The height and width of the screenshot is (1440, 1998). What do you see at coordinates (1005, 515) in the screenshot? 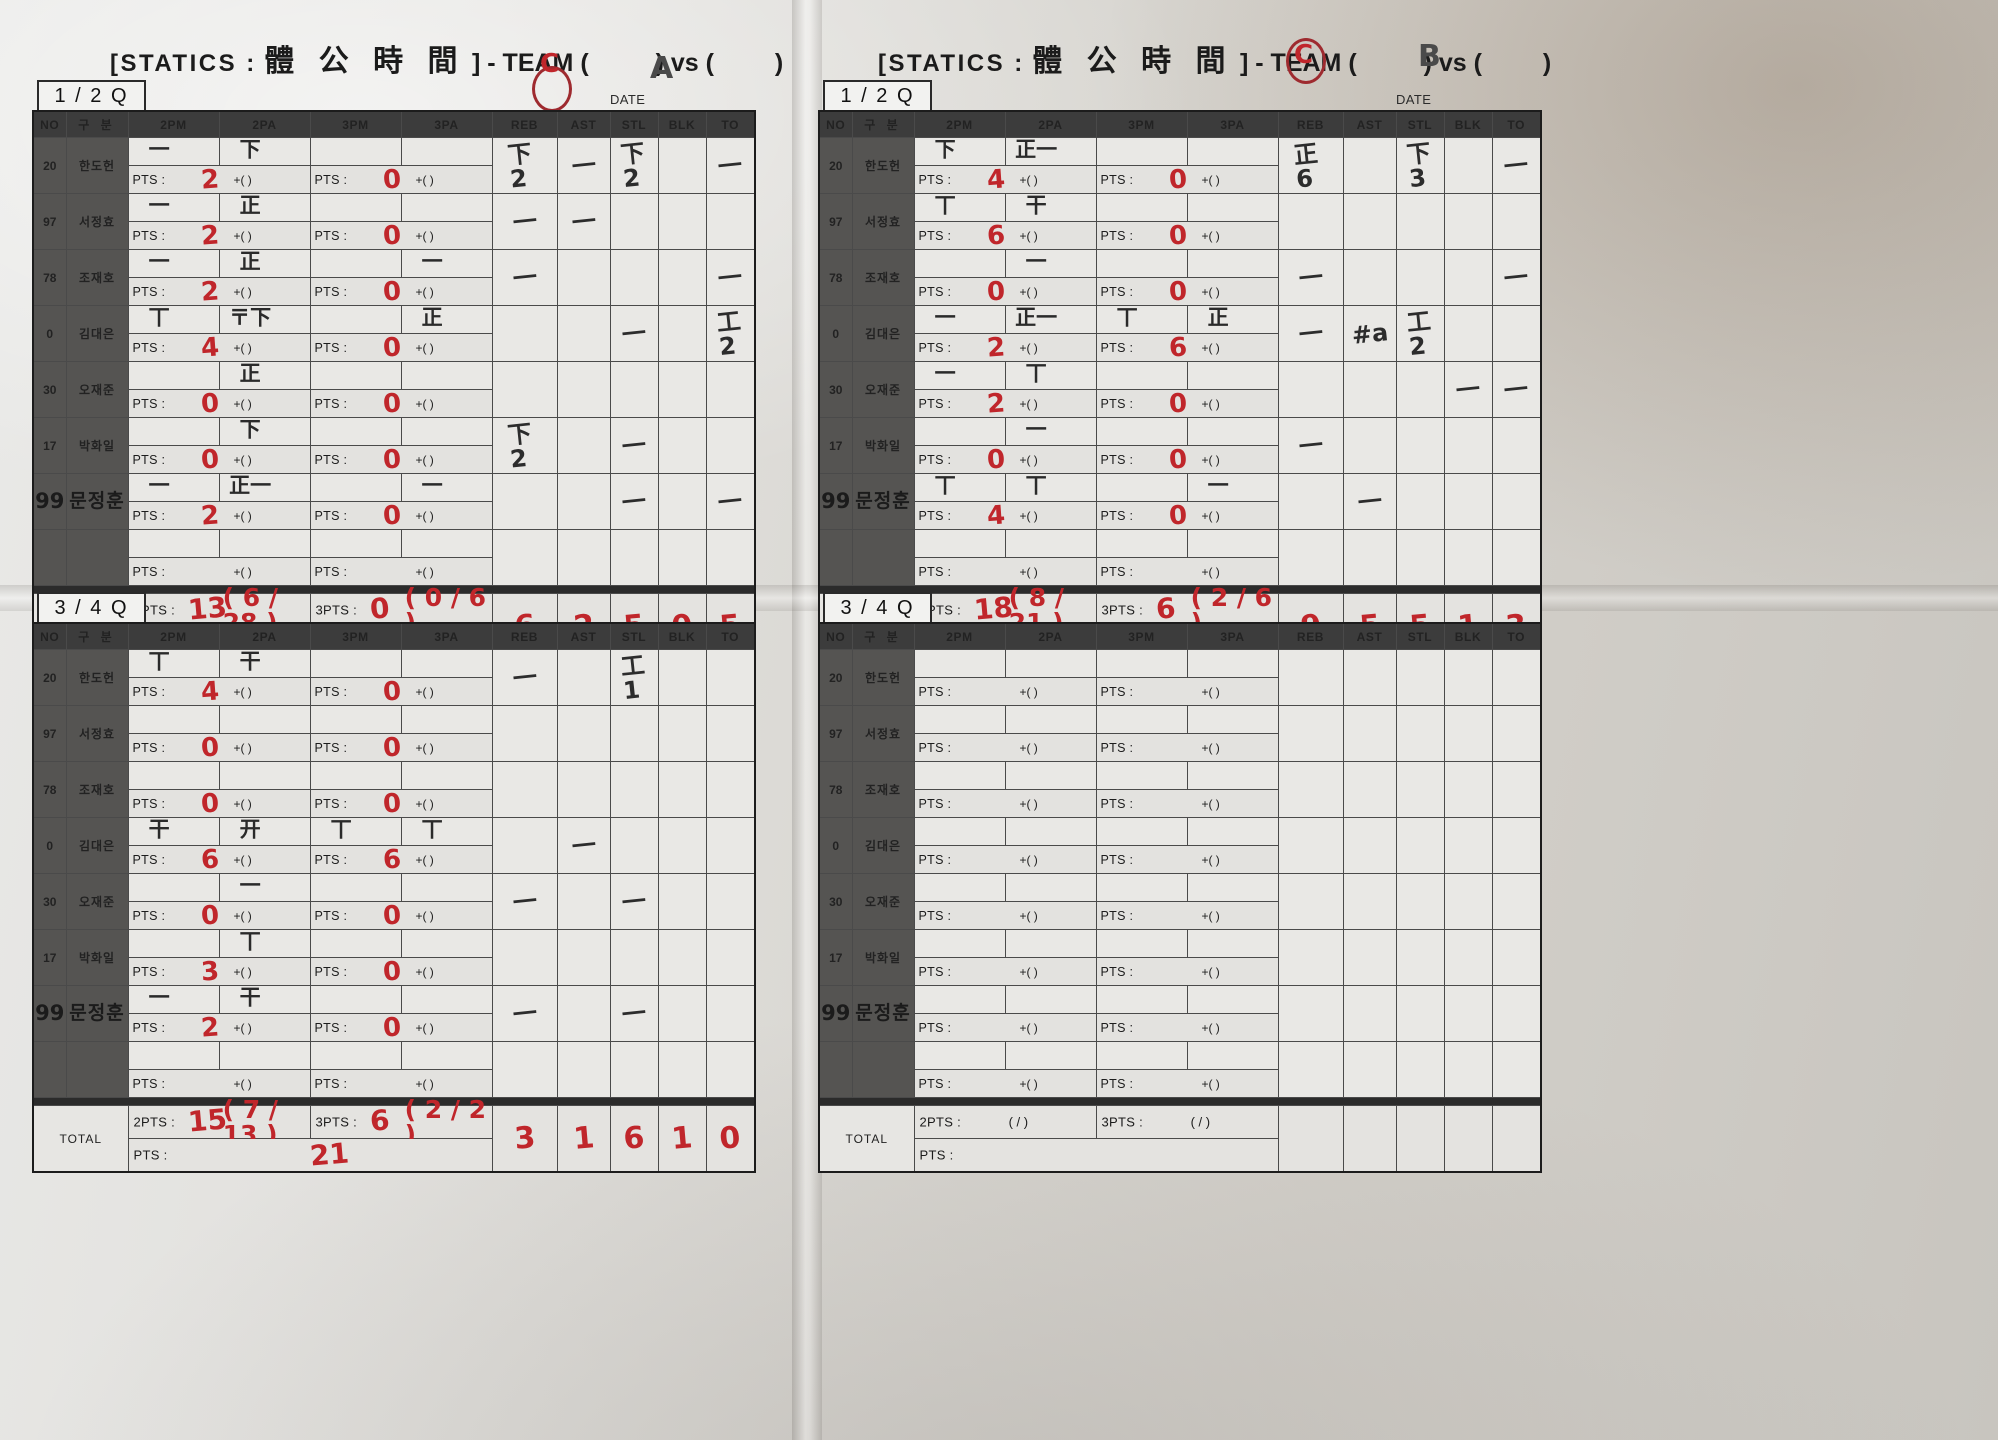
I see `pts-2pt-cell: PTS :4 +( )` at bounding box center [1005, 515].